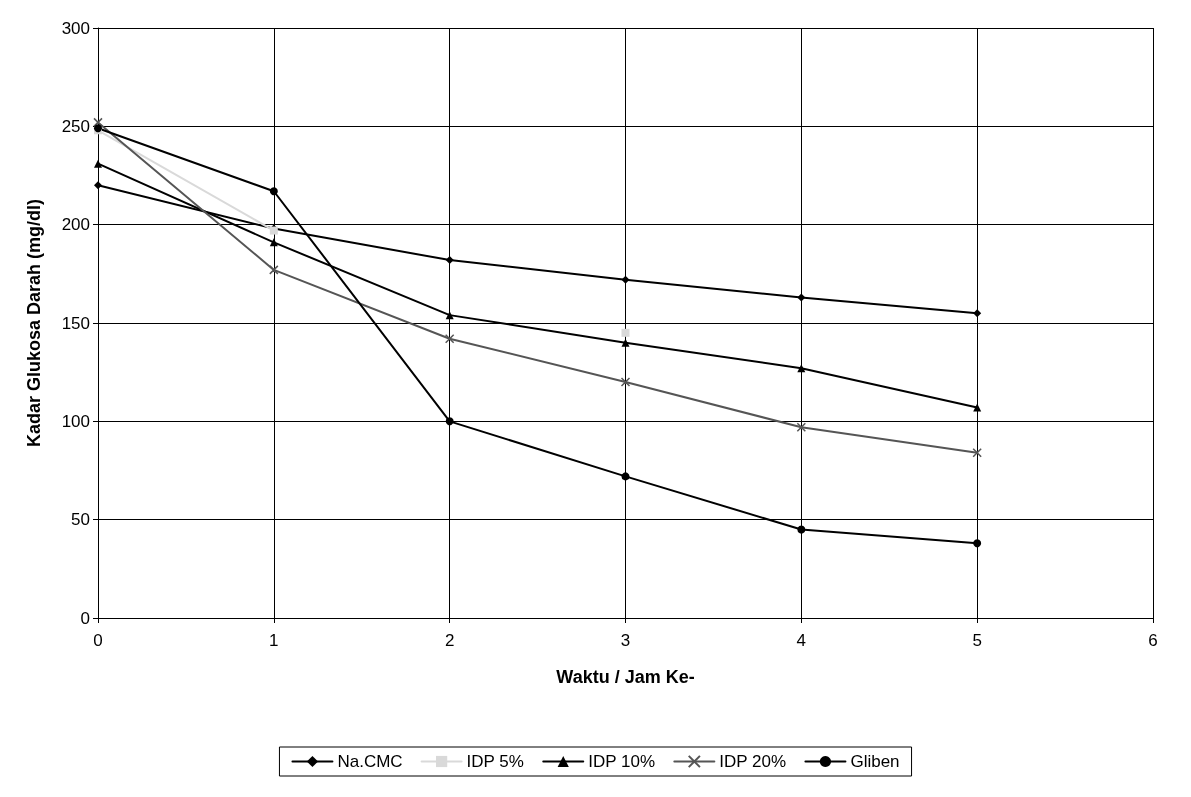 The image size is (1191, 797). Describe the element at coordinates (34, 323) in the screenshot. I see `y-axis-title: Kadar Glukosa Darah (mg/dl)` at that location.